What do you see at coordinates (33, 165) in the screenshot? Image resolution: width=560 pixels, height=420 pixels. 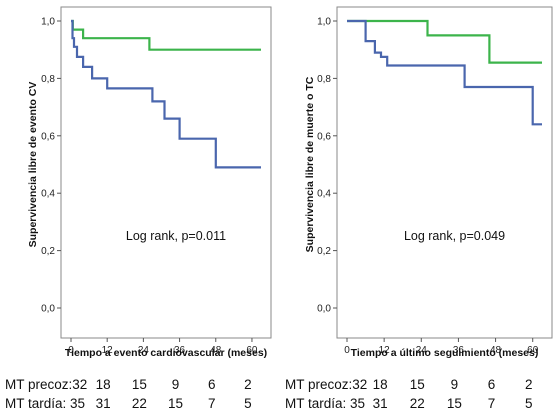 I see `y-axis-title: Supervivencia libre de evento CV` at bounding box center [33, 165].